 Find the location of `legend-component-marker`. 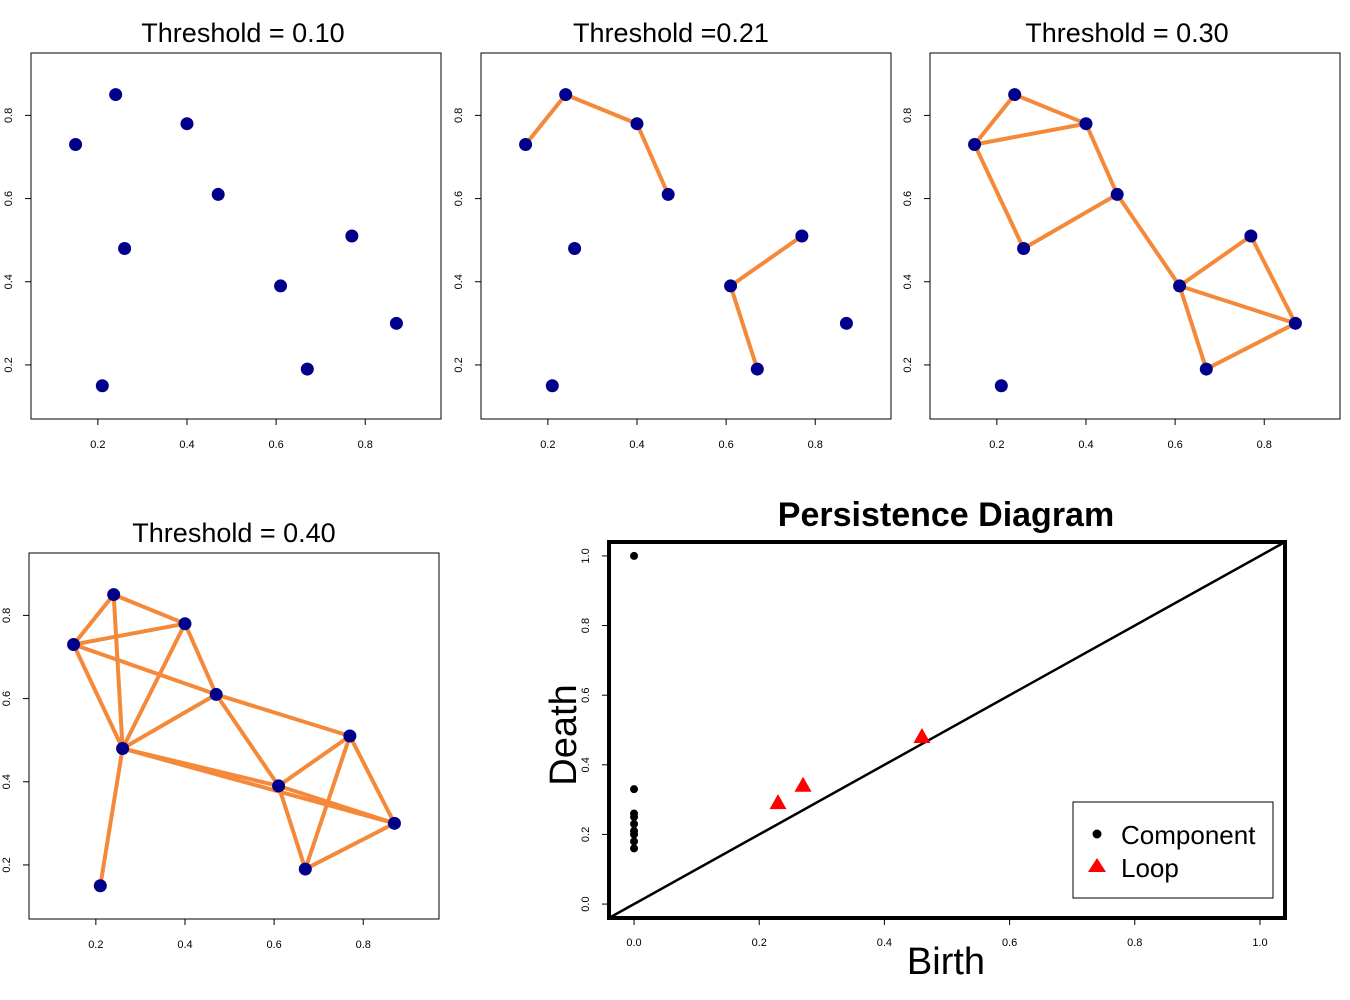

legend-component-marker is located at coordinates (1097, 834).